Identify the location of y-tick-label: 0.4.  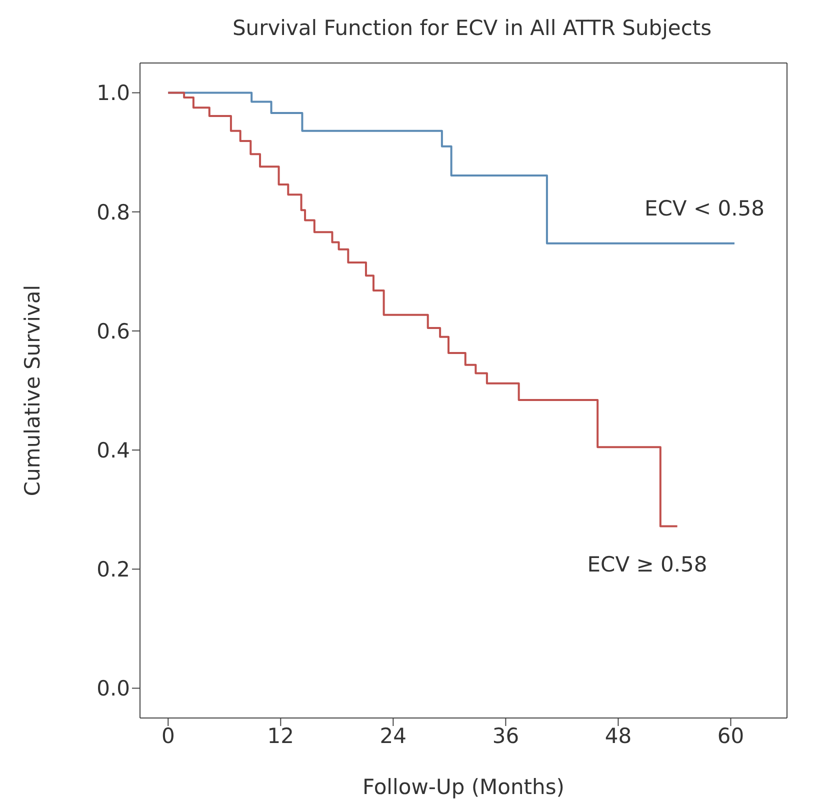
(113, 450).